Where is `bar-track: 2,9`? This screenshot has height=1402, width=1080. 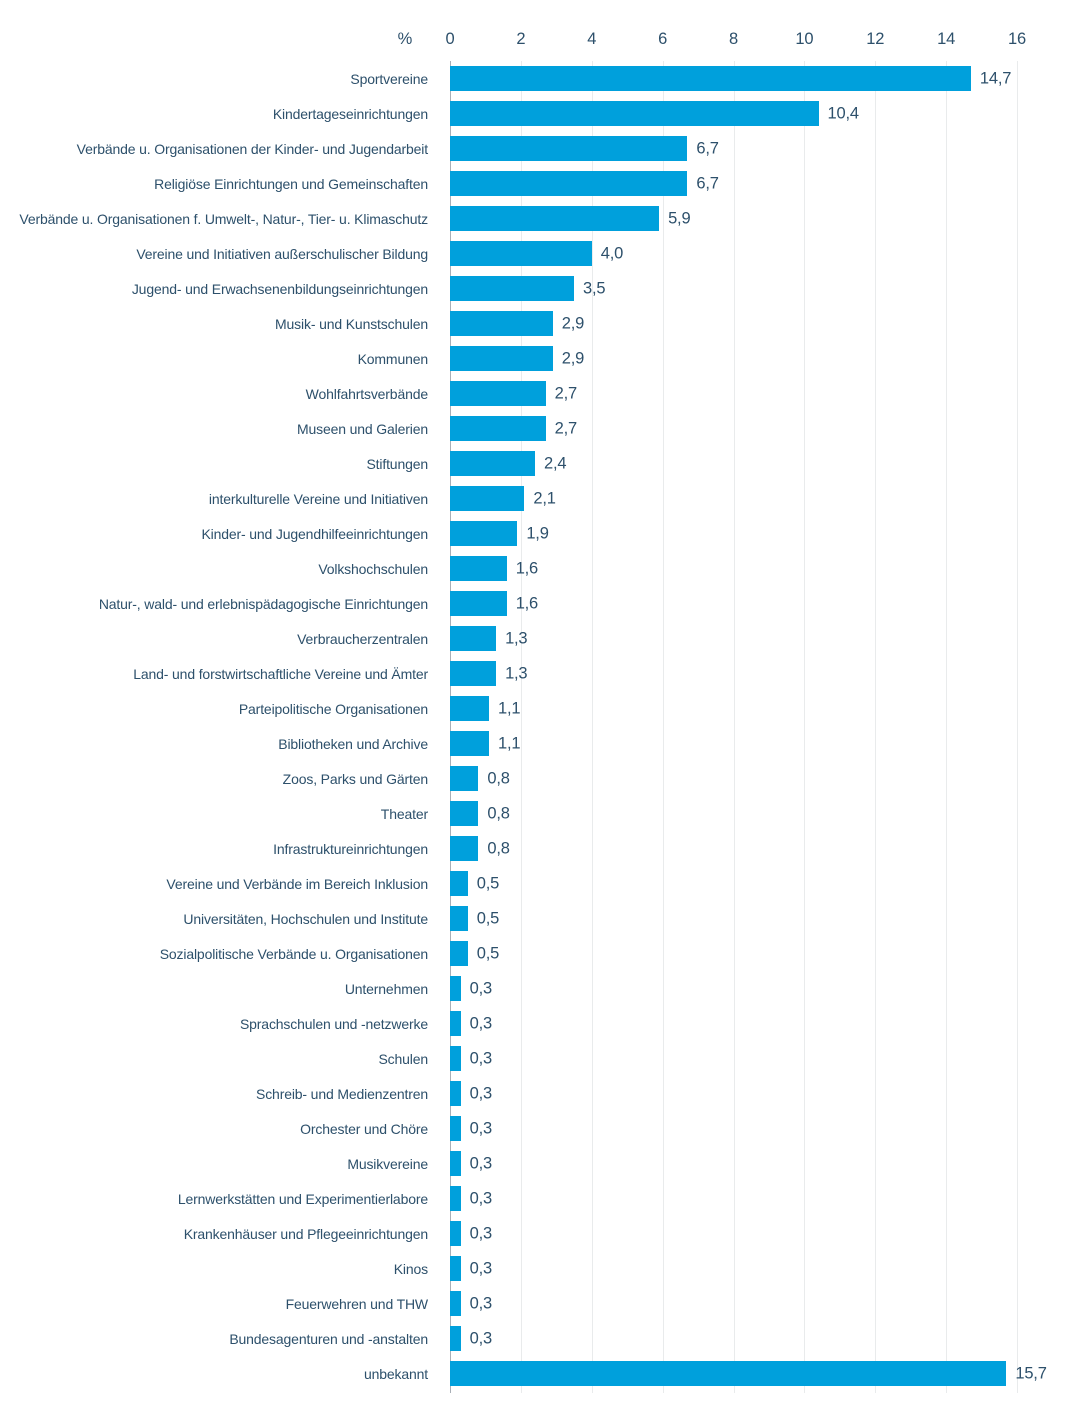
bar-track: 2,9 is located at coordinates (765, 323).